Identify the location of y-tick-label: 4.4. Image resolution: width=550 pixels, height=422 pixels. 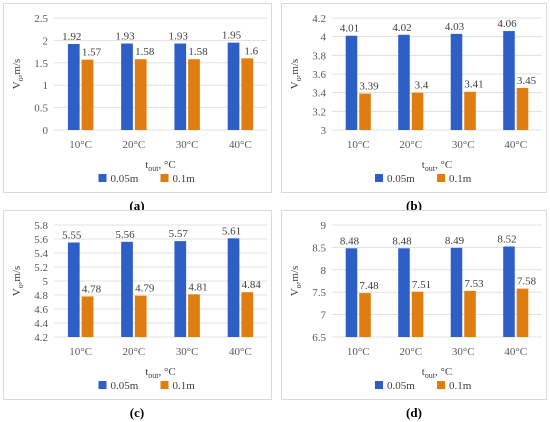
(41, 324).